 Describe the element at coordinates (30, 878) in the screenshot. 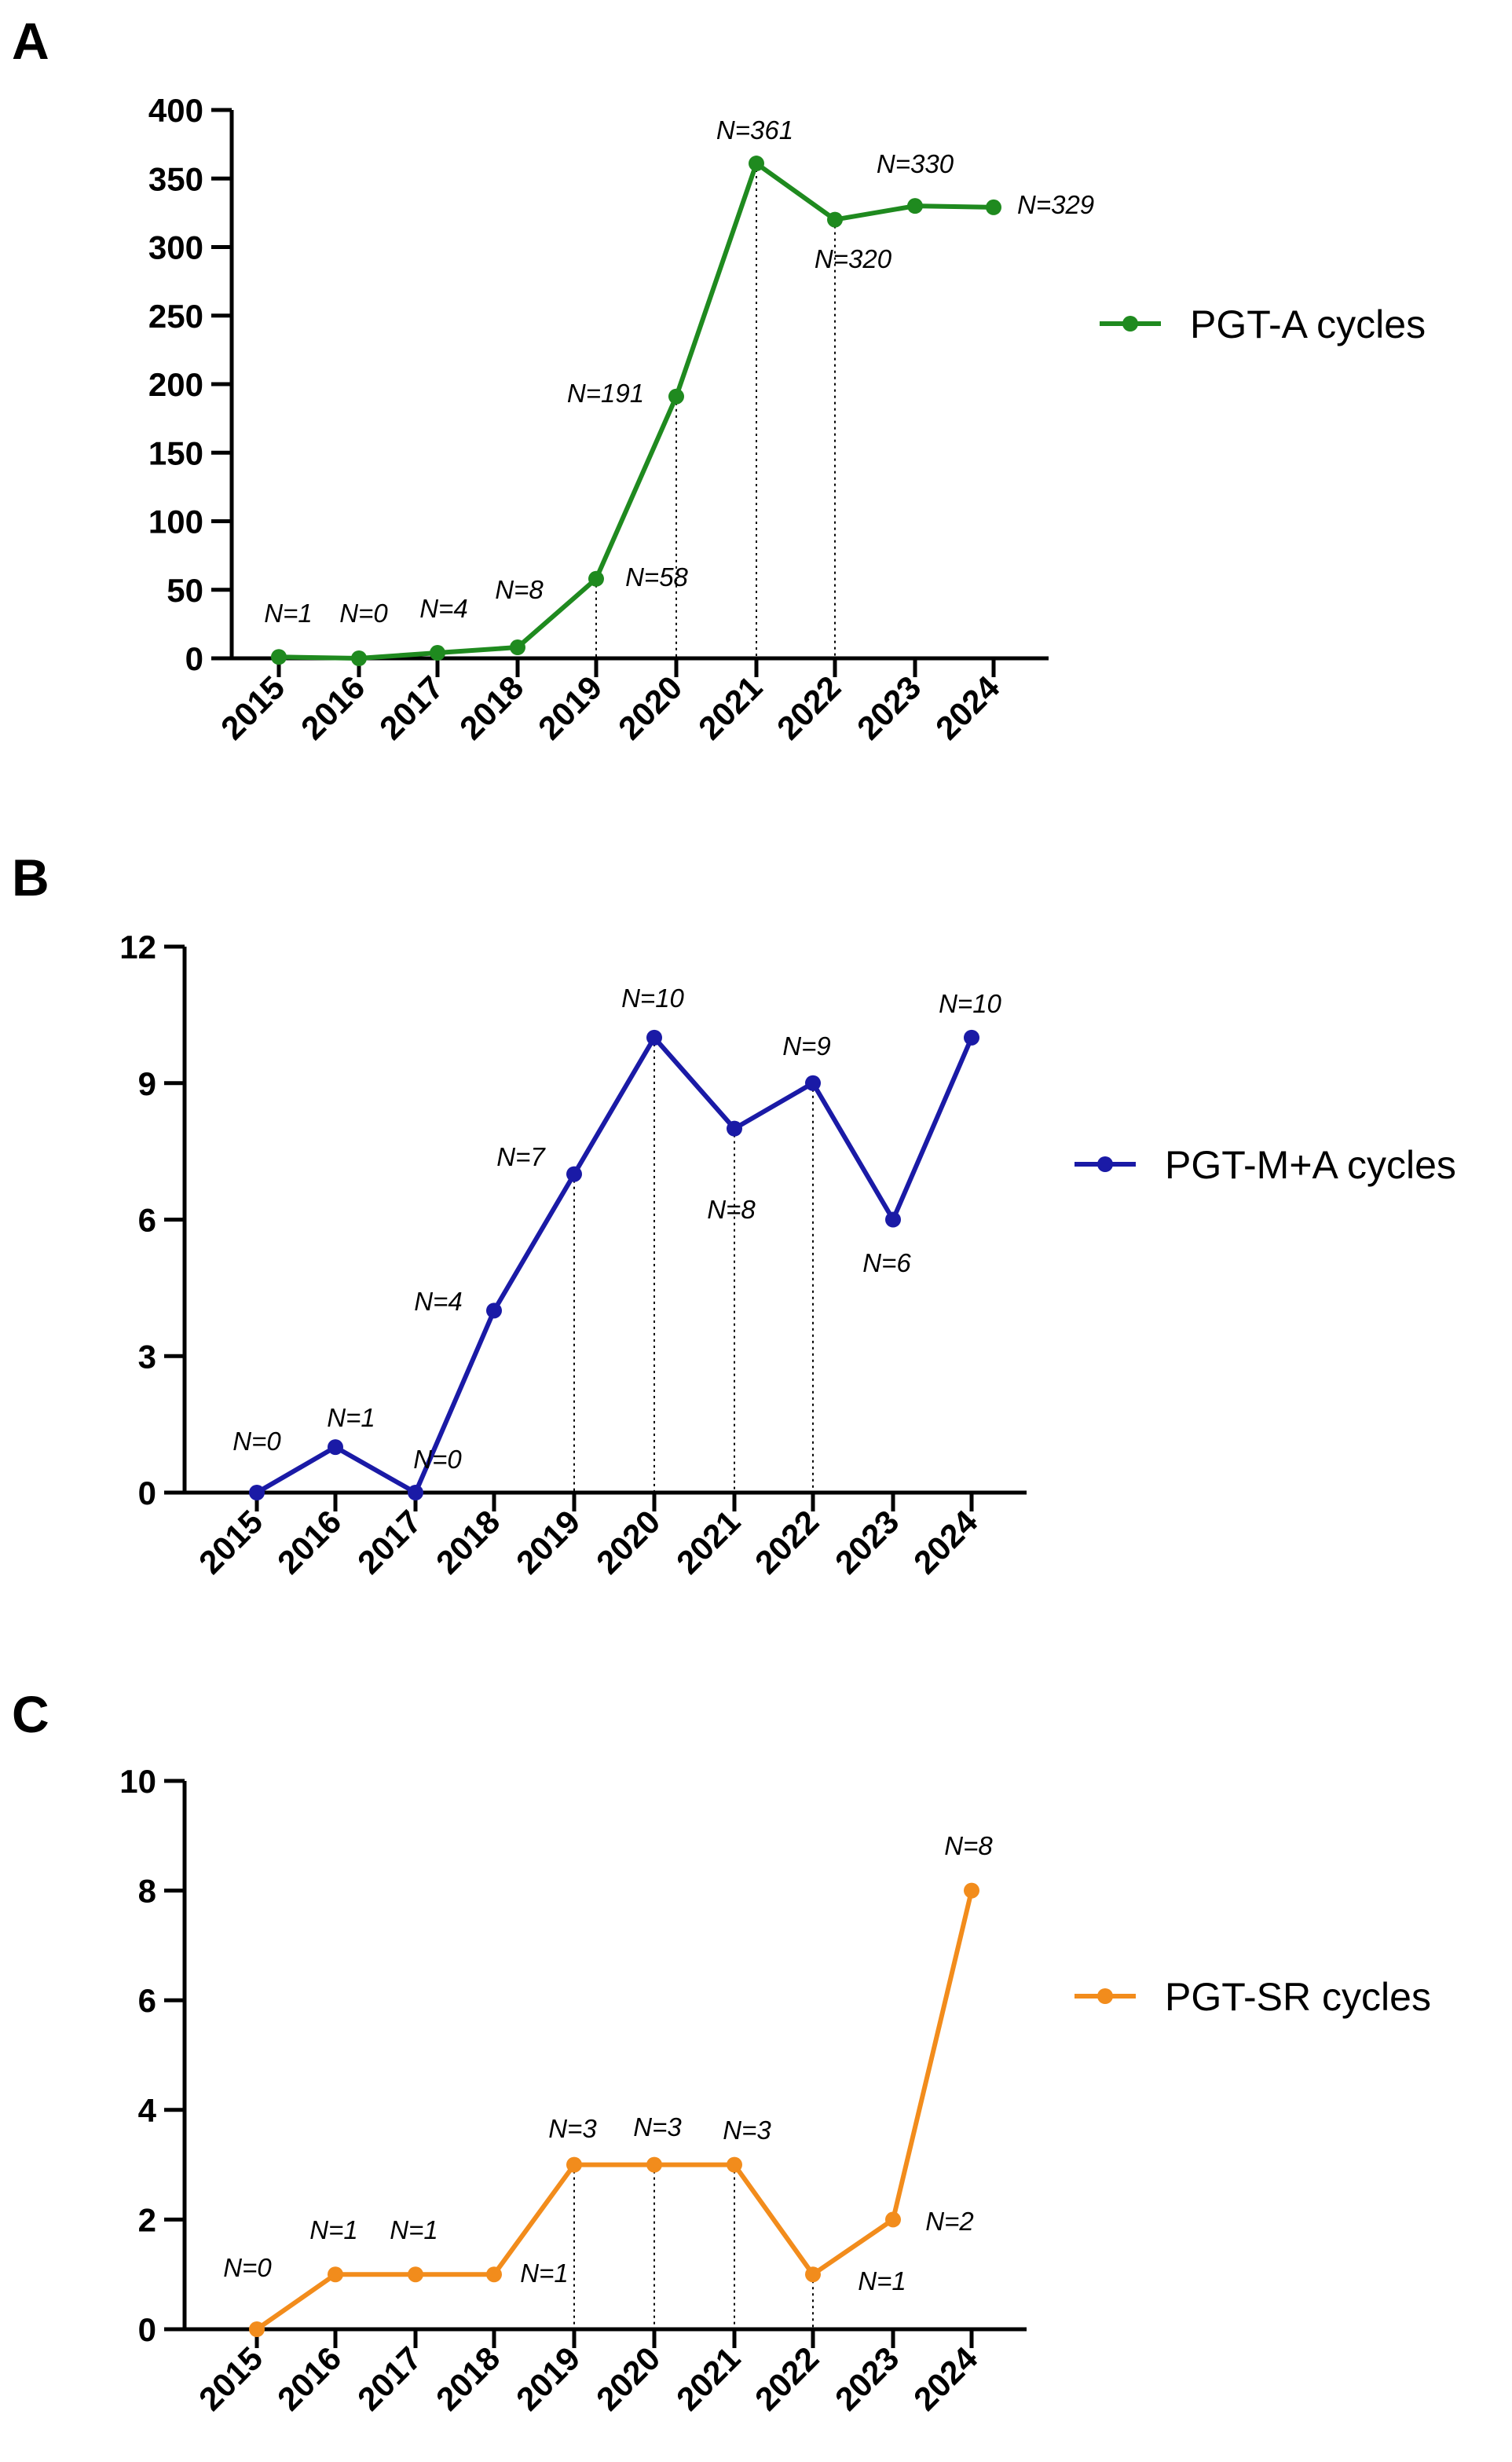

I see `panel-letter: B` at that location.